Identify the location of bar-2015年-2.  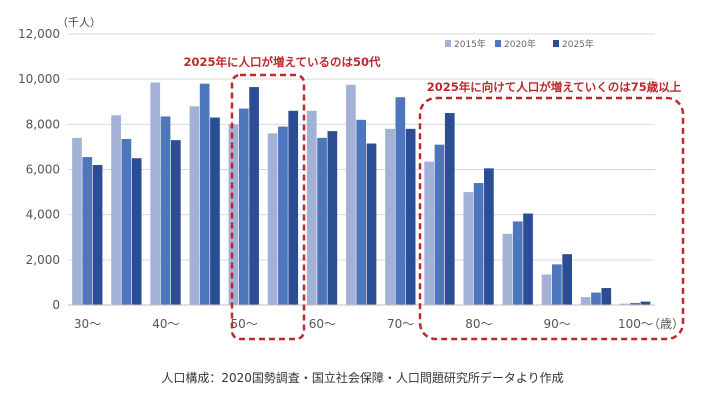
(155, 193).